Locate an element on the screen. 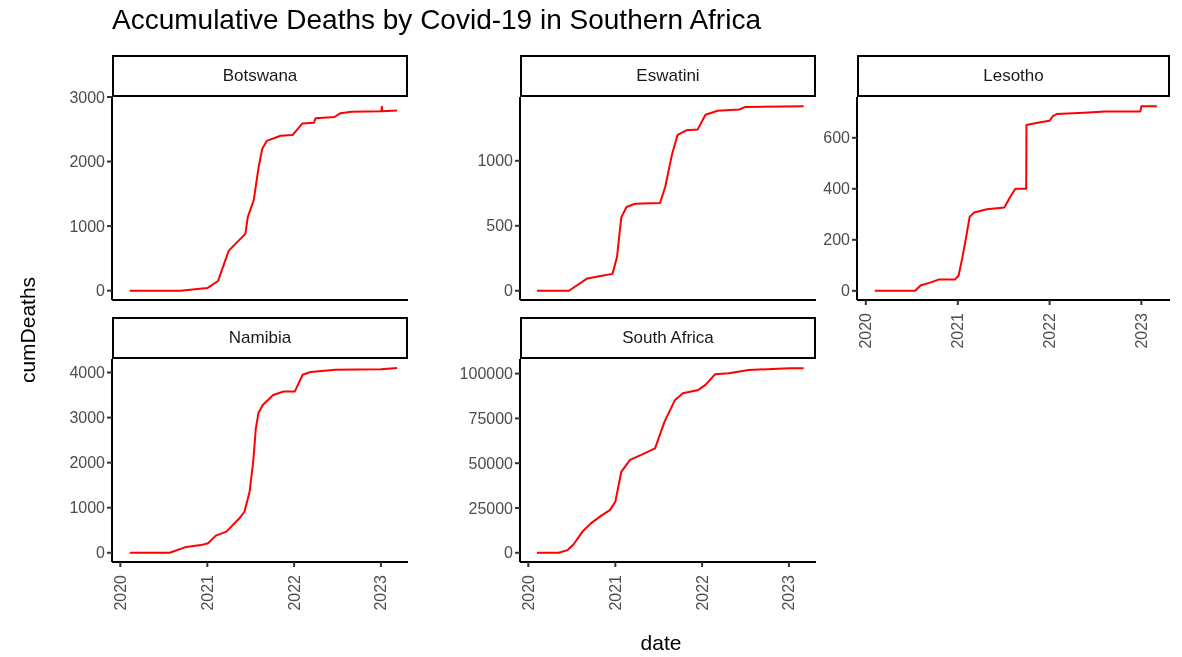 The height and width of the screenshot is (657, 1182). chart-subtitle: Lesotho is located at coordinates (1013, 76).